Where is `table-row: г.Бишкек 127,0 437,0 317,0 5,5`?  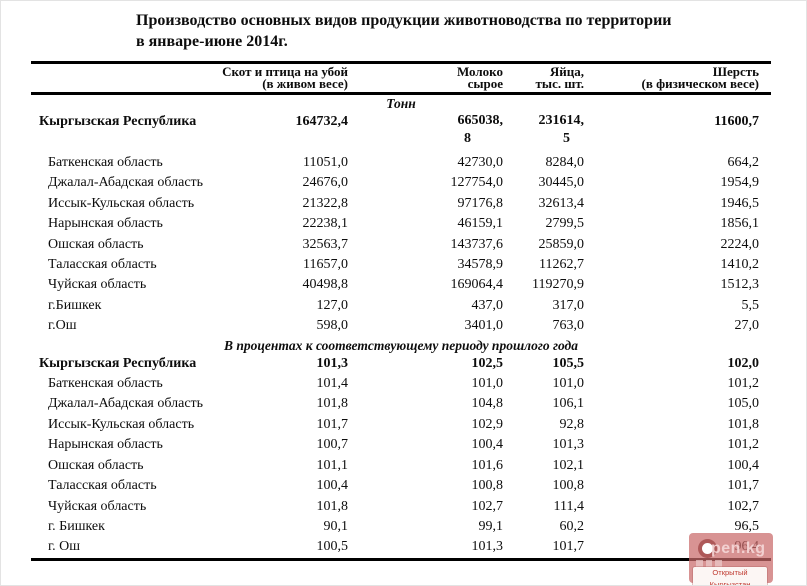 table-row: г.Бишкек 127,0 437,0 317,0 5,5 is located at coordinates (401, 306).